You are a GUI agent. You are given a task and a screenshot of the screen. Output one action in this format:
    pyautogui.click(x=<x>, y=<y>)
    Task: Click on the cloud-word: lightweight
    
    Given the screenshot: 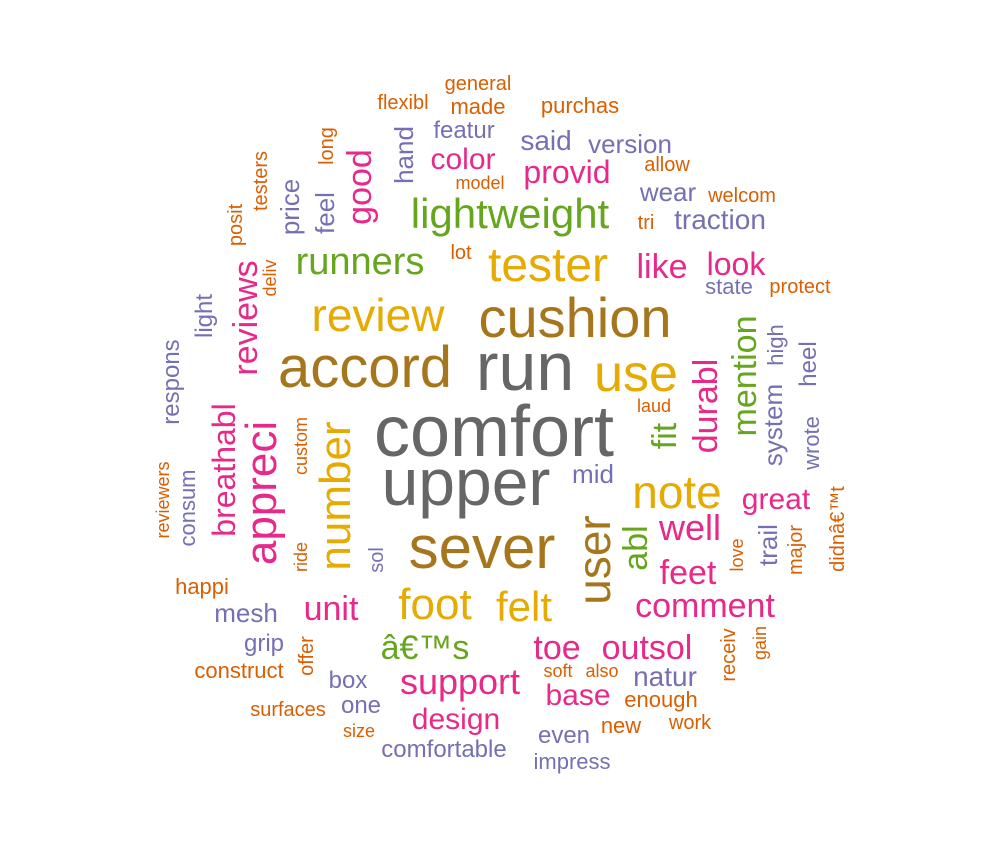 What is the action you would take?
    pyautogui.click(x=510, y=213)
    